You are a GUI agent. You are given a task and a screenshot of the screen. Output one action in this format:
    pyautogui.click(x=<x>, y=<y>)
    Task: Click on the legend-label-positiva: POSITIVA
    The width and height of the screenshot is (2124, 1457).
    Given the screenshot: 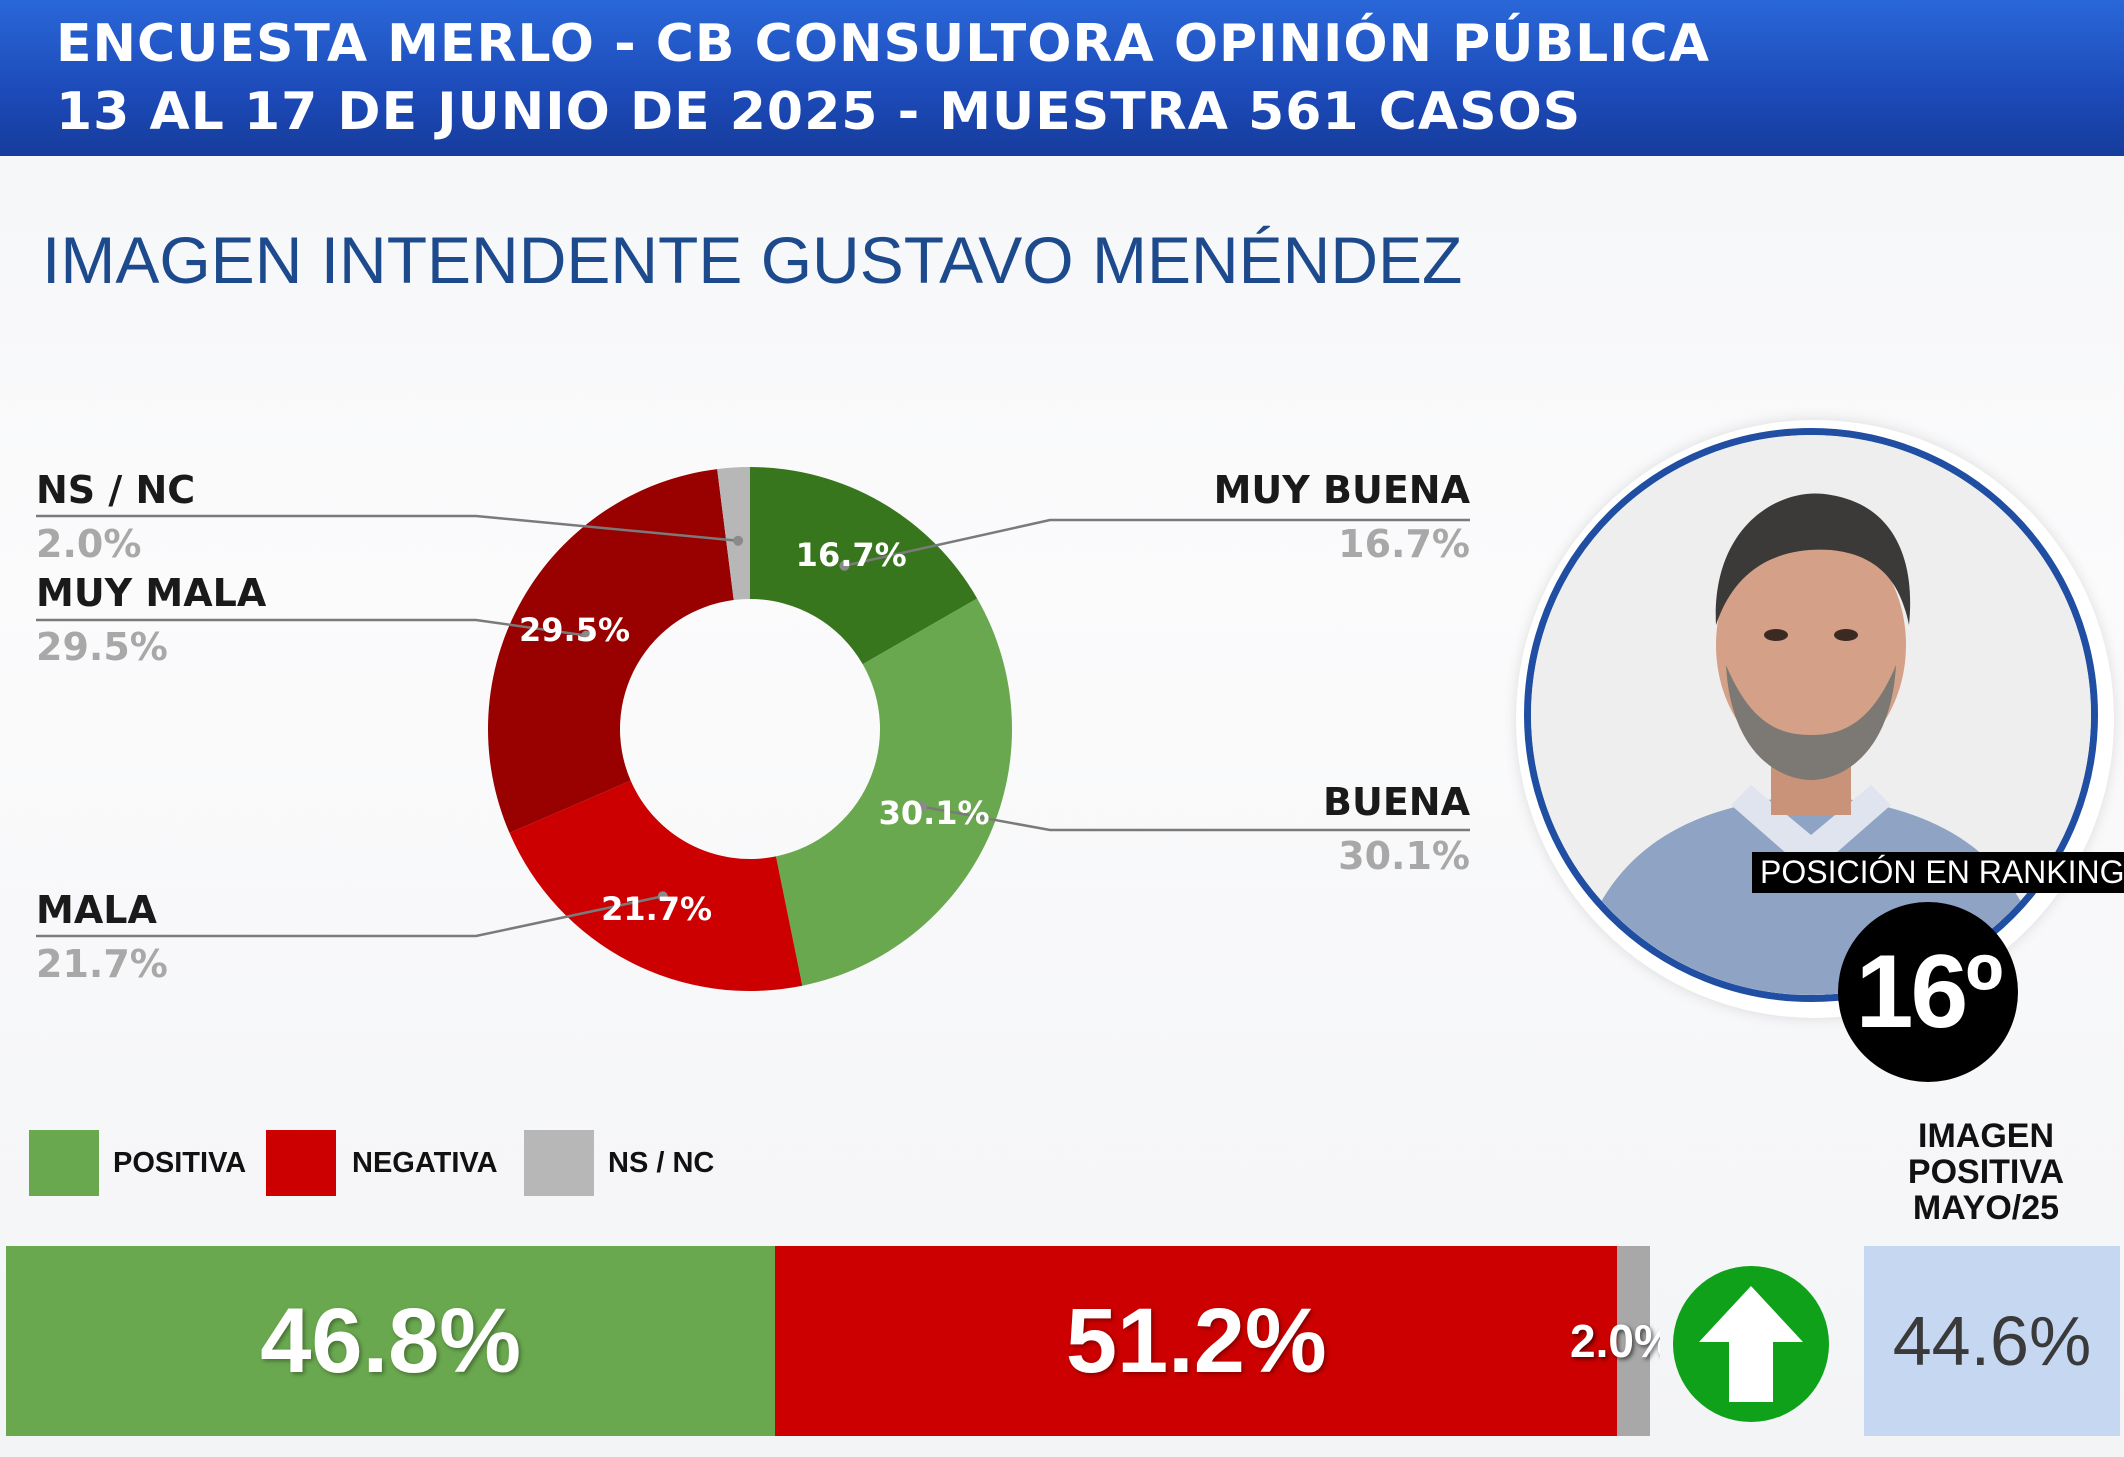 What is the action you would take?
    pyautogui.click(x=180, y=1163)
    